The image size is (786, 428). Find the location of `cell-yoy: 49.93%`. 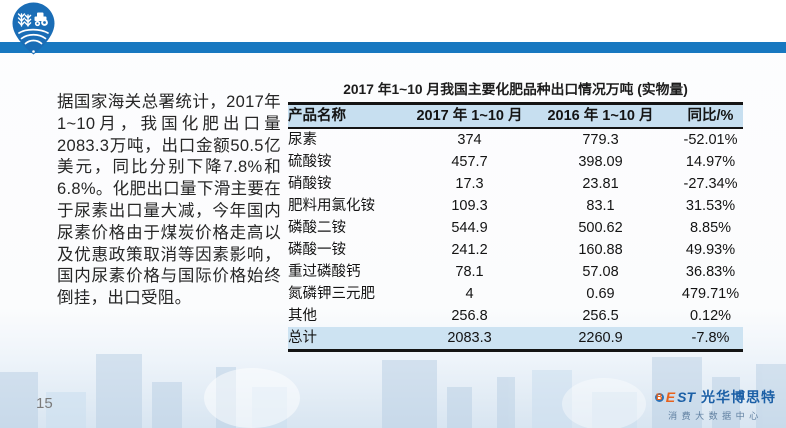

cell-yoy: 49.93% is located at coordinates (710, 250).